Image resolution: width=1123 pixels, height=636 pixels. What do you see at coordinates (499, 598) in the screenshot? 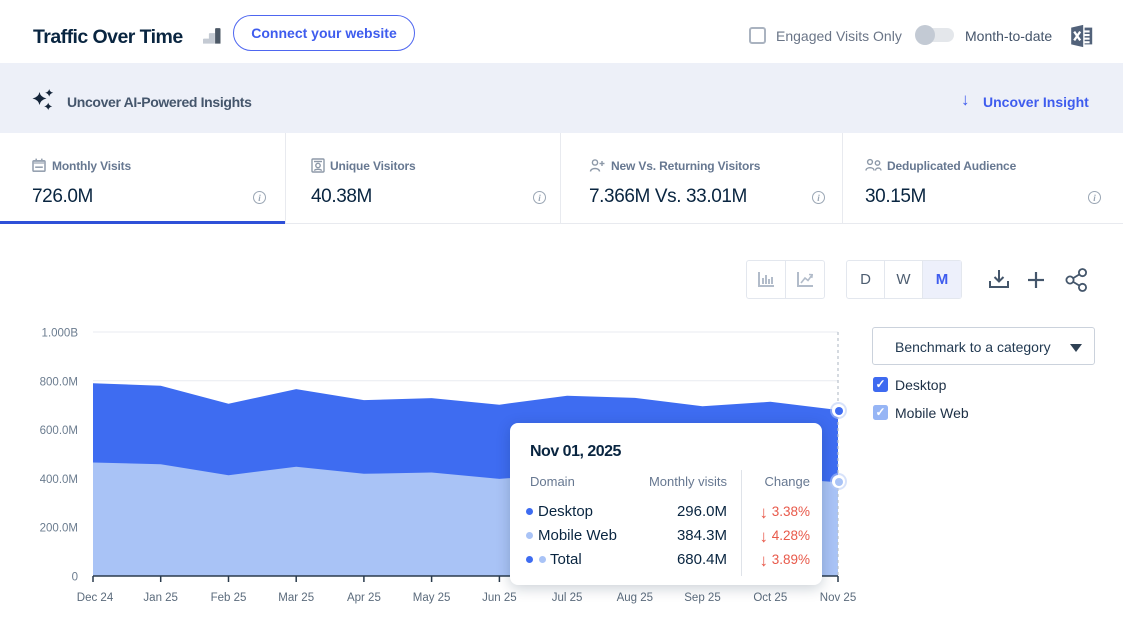
I see `svg-text: Jun 25` at bounding box center [499, 598].